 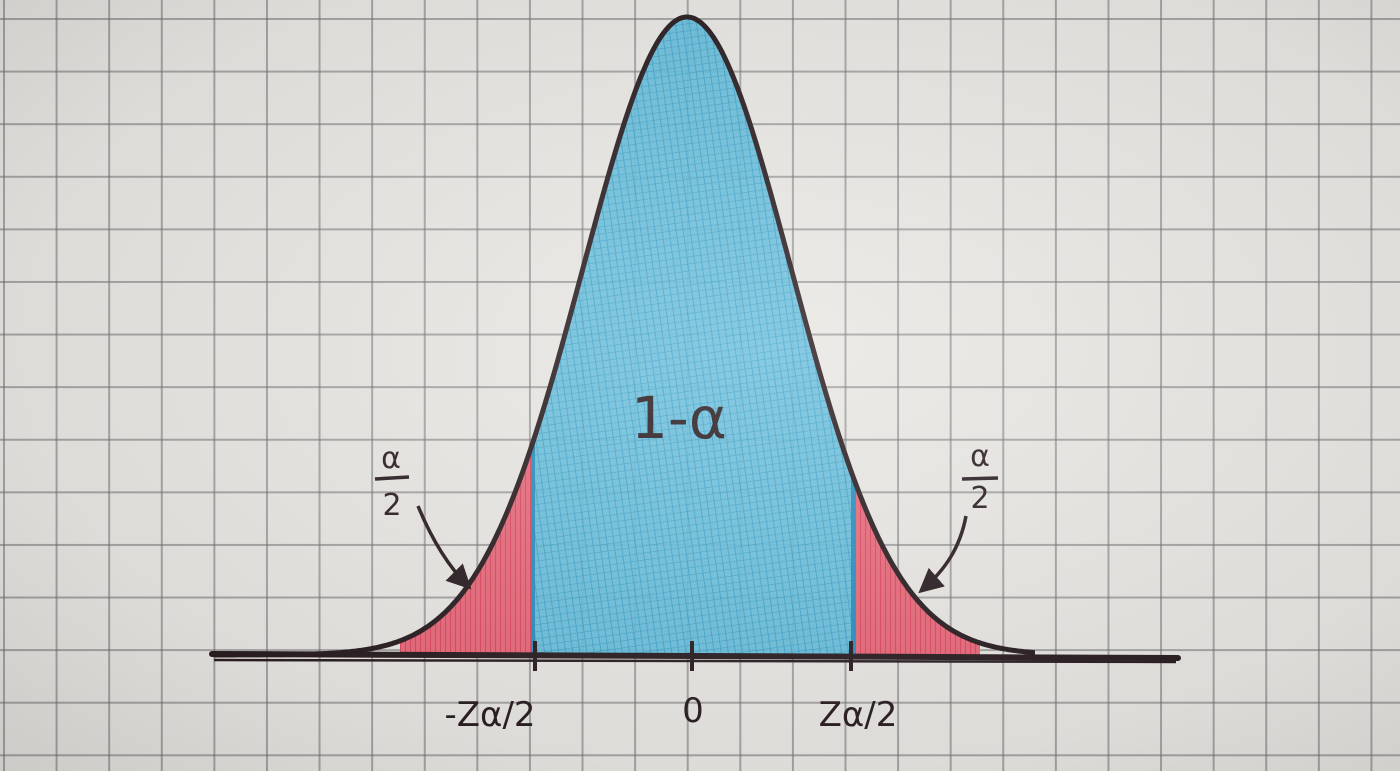 What do you see at coordinates (943, 554) in the screenshot?
I see `right-tail-arrow` at bounding box center [943, 554].